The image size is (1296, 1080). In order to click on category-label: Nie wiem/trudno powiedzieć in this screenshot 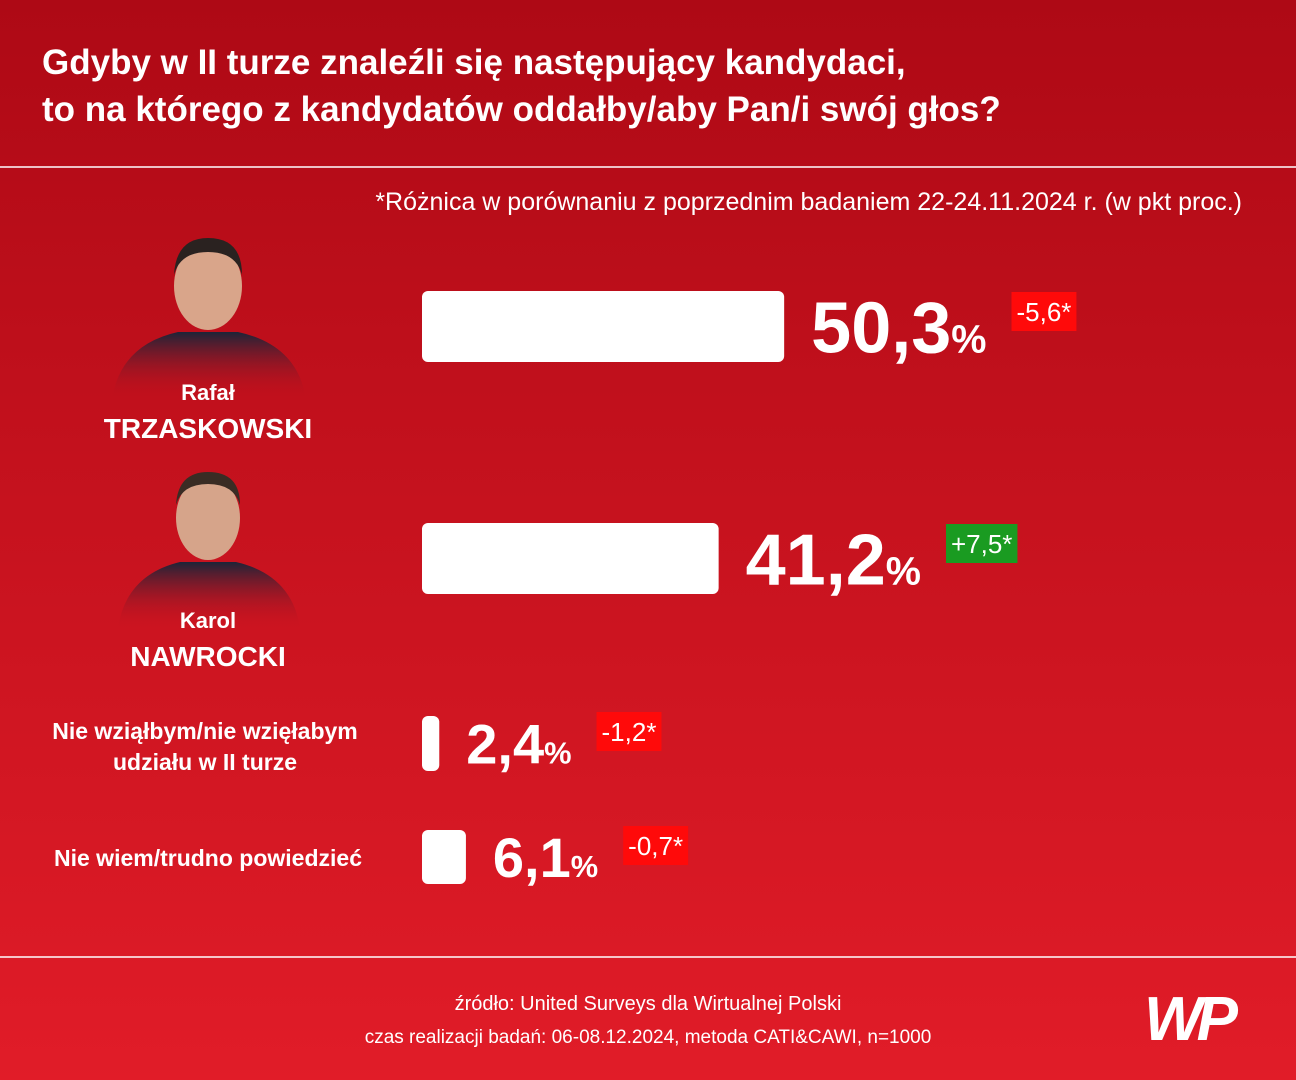, I will do `click(208, 858)`.